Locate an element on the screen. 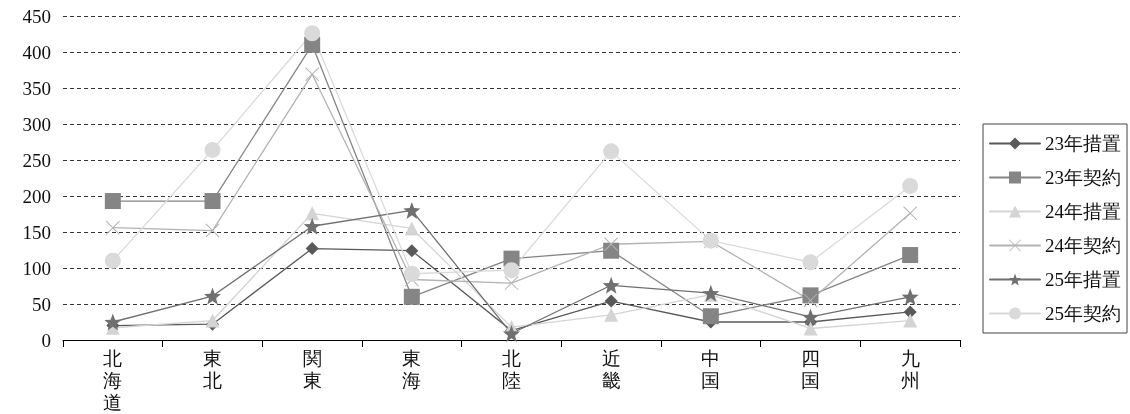 The image size is (1130, 414). x-tick-label: 近畿 is located at coordinates (611, 369).